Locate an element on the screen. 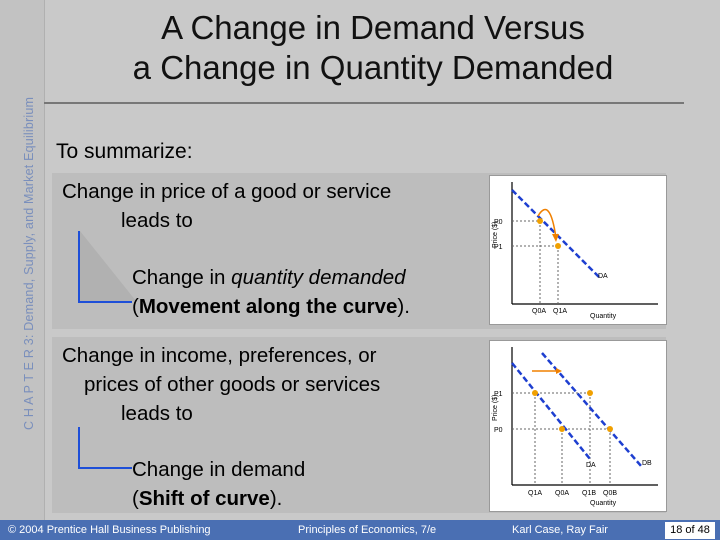  box2-result-2: (Shift of curve). is located at coordinates (207, 498).